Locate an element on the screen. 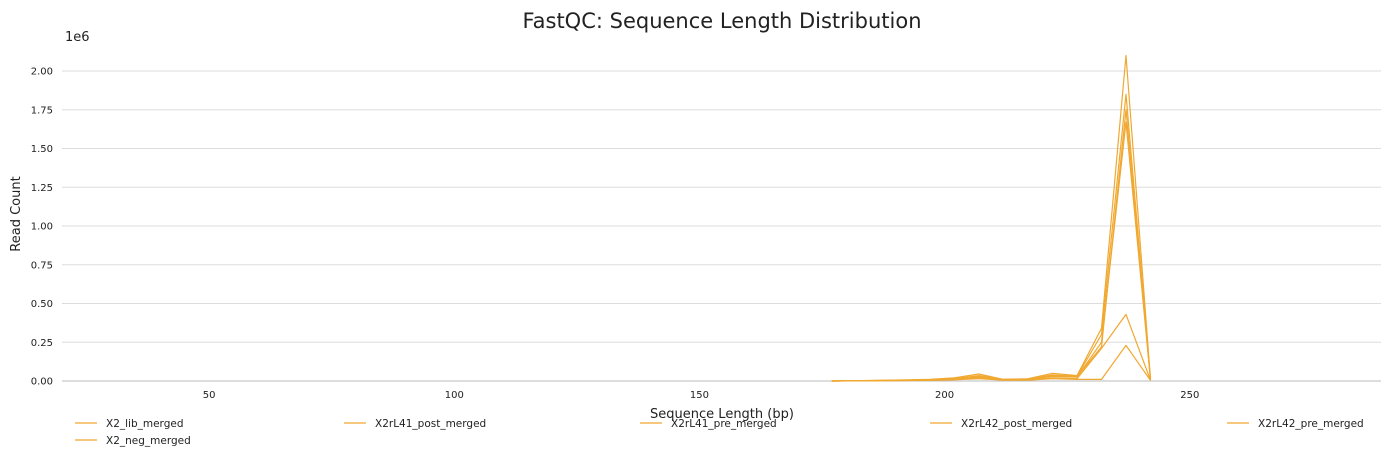 This screenshot has height=460, width=1389. x-tick-label: 50 is located at coordinates (209, 395).